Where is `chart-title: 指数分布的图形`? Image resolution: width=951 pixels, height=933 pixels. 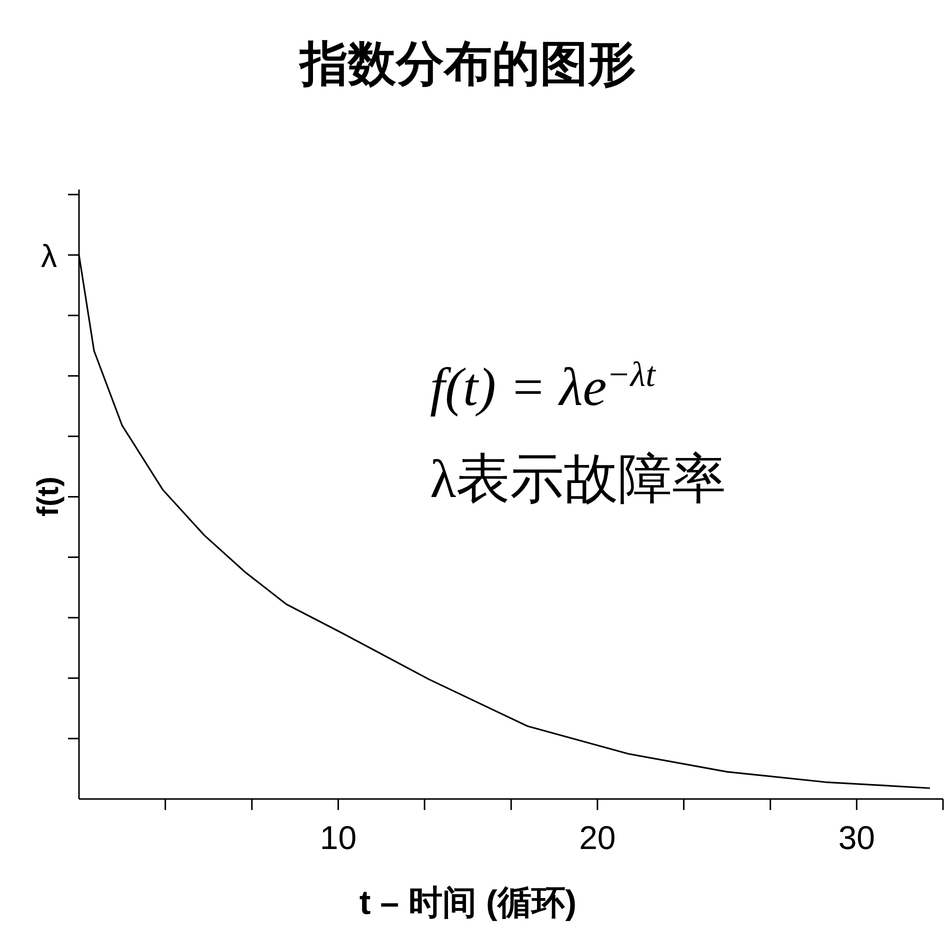
chart-title: 指数分布的图形 is located at coordinates (467, 64).